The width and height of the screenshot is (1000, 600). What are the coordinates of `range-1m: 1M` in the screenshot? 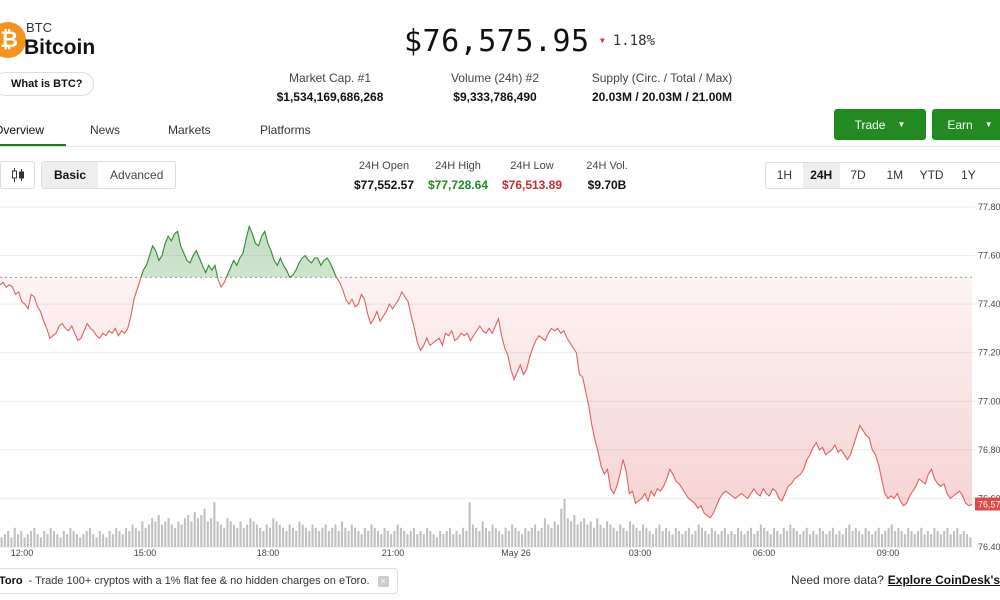 It's located at (895, 175).